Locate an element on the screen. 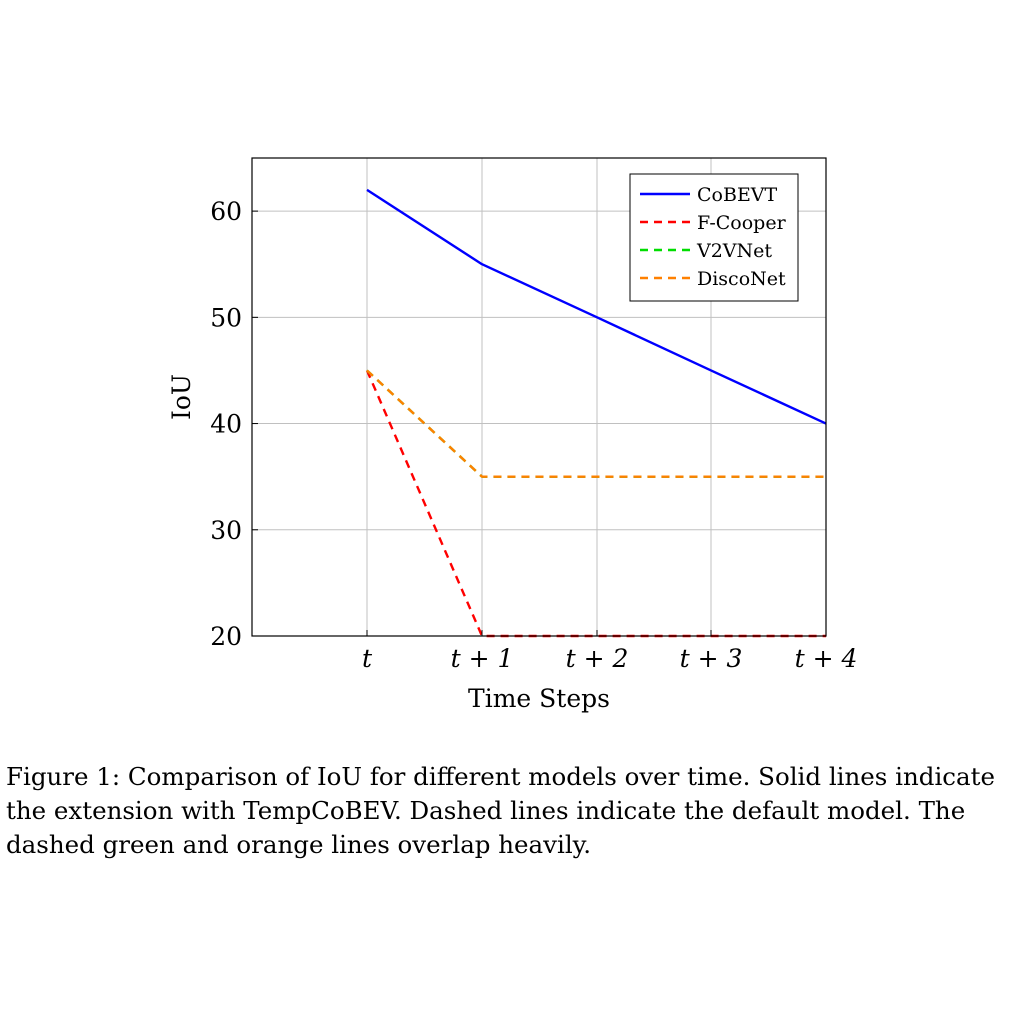 Image resolution: width=1024 pixels, height=1024 pixels. legend-entry-label: DiscoNet is located at coordinates (741, 279).